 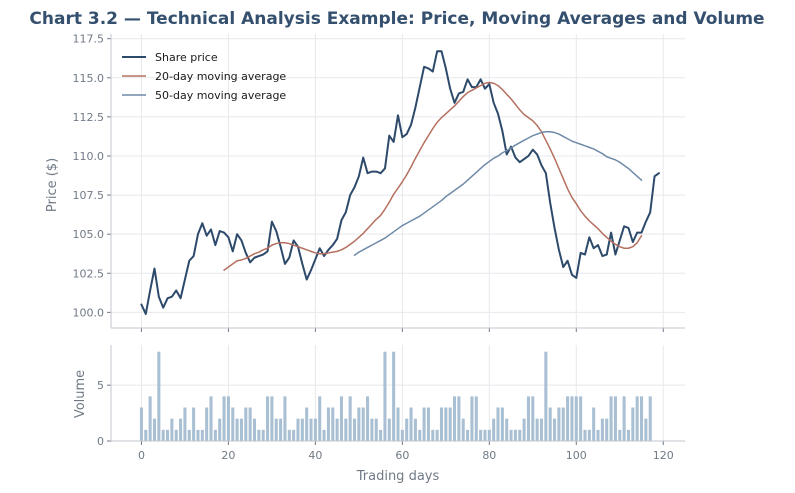 What do you see at coordinates (498, 193) in the screenshot?
I see `series-line-ma50` at bounding box center [498, 193].